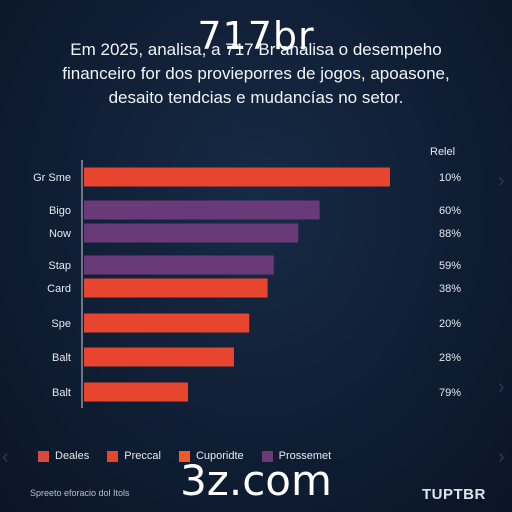 The height and width of the screenshot is (512, 512). What do you see at coordinates (5, 457) in the screenshot?
I see `chevron-left-icon: ‹` at bounding box center [5, 457].